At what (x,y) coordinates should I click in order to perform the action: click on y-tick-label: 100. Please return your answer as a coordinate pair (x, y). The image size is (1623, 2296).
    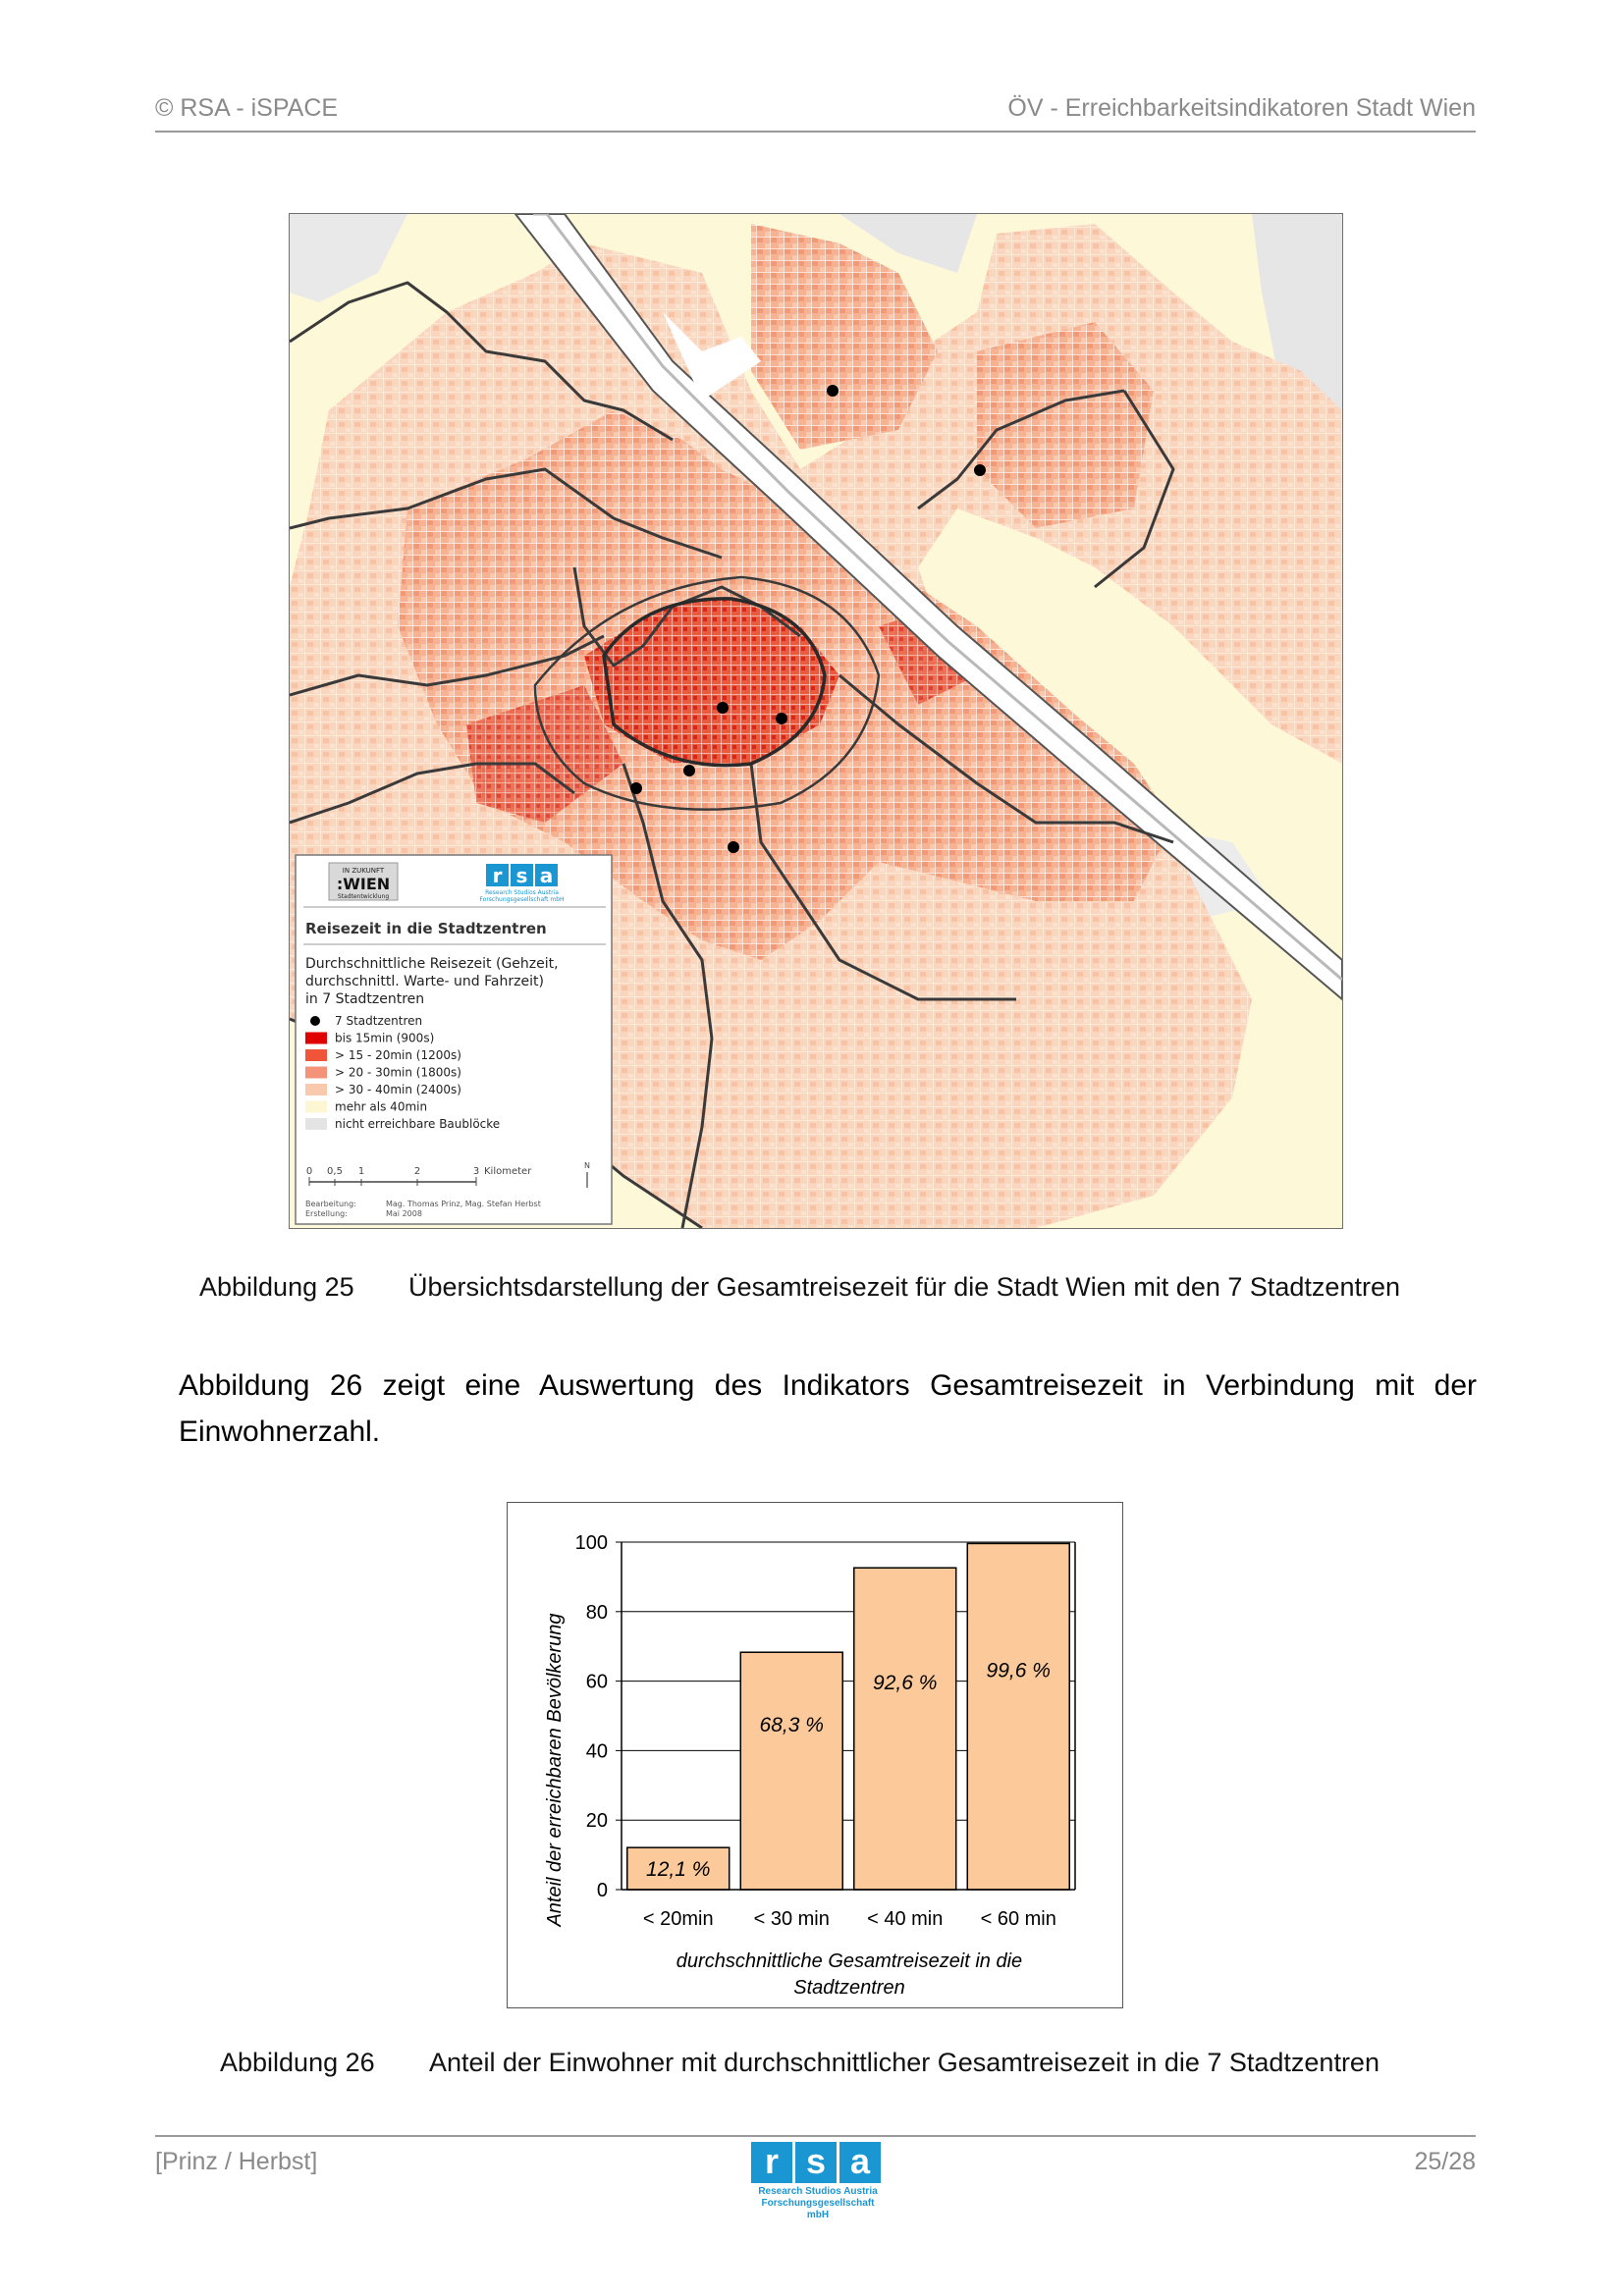
    Looking at the image, I should click on (591, 1543).